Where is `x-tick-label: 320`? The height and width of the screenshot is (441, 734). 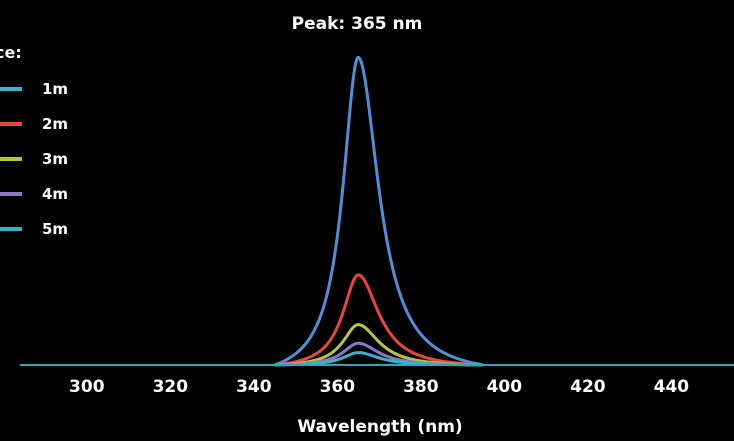 x-tick-label: 320 is located at coordinates (171, 387).